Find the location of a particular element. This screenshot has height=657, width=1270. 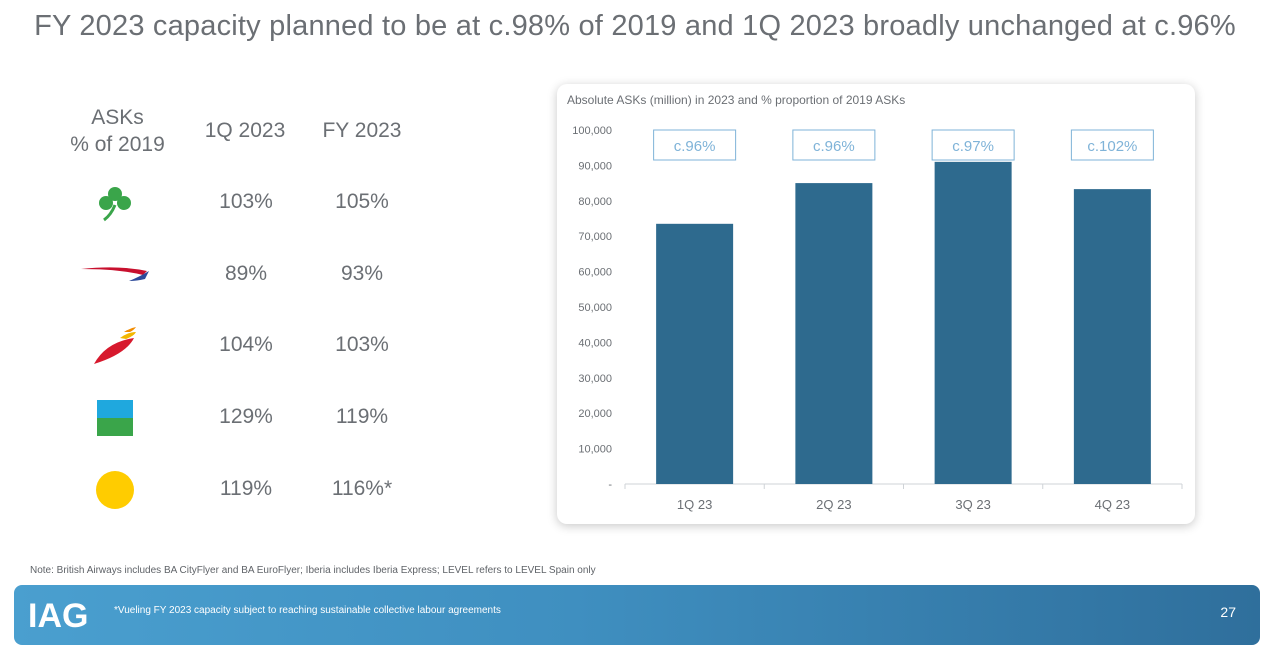

table-row-aer-lingus: 103% 105% is located at coordinates (230, 203).